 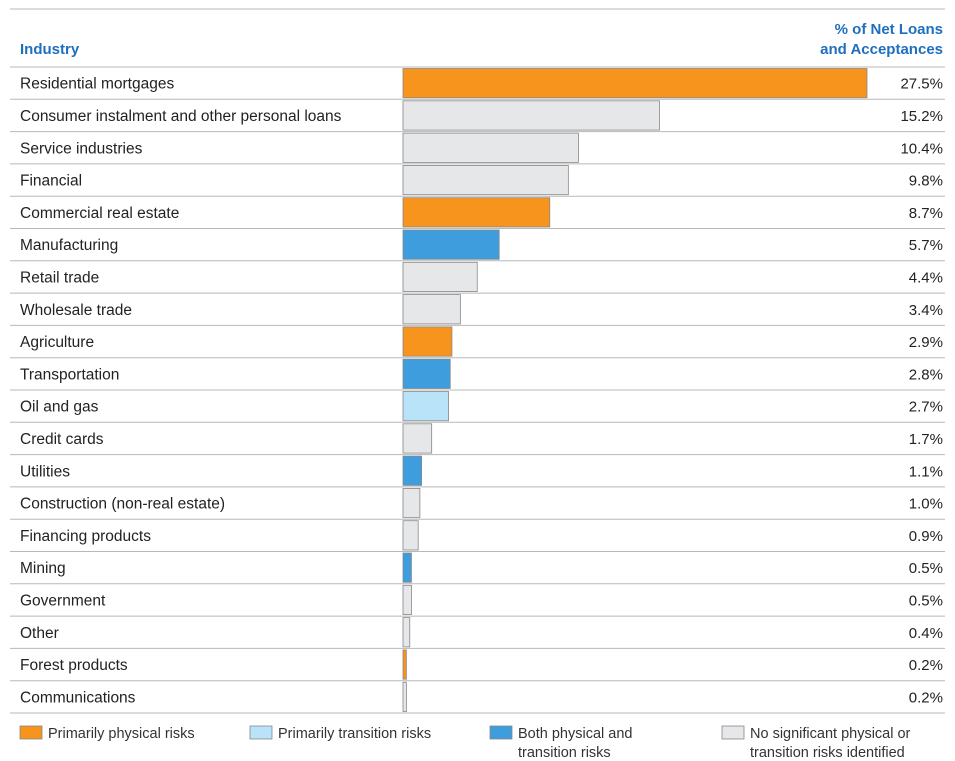 What do you see at coordinates (50, 49) in the screenshot?
I see `industry-column-header: Industry` at bounding box center [50, 49].